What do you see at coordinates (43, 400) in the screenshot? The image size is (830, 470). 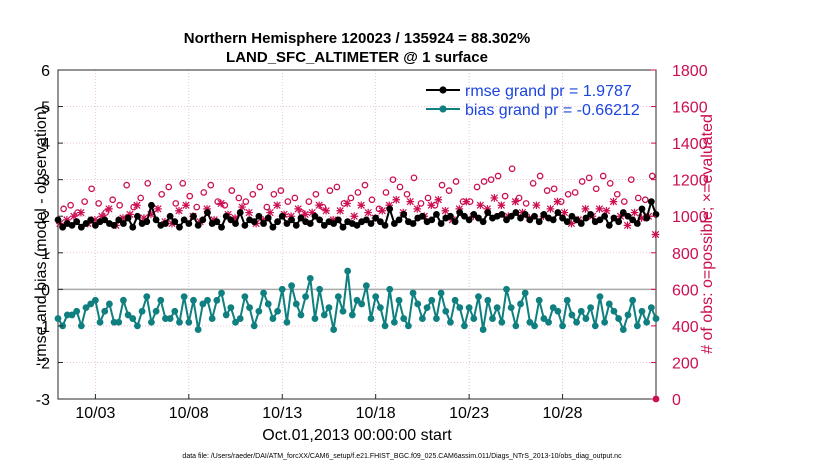 I see `y-left-tick-label: -3` at bounding box center [43, 400].